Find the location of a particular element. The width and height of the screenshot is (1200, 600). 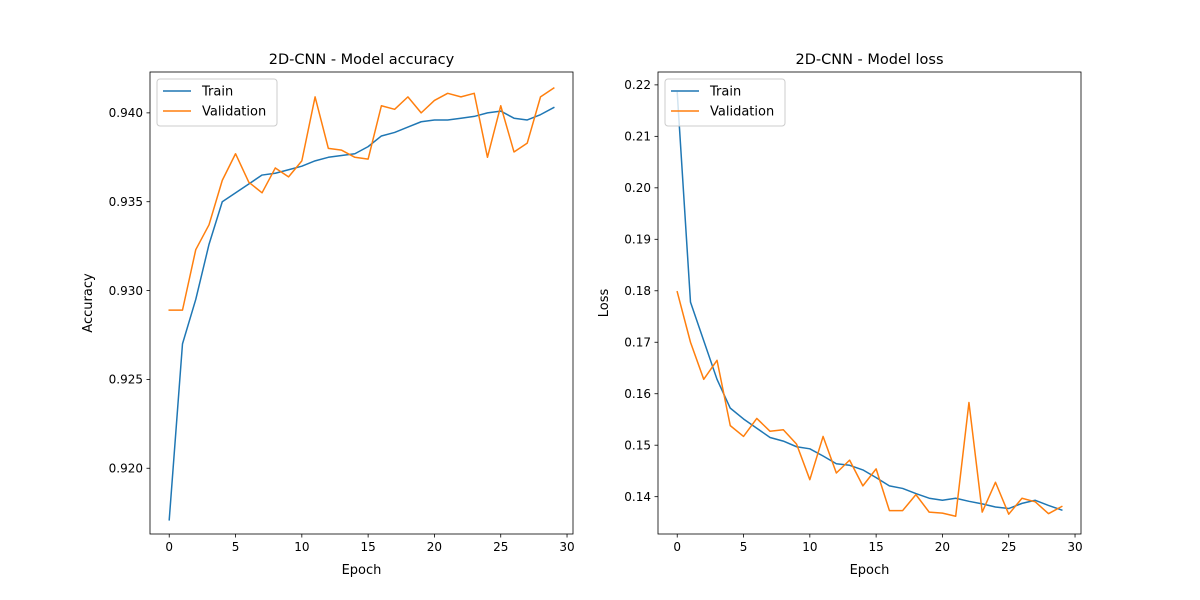

y-tick-label: 0.15 is located at coordinates (637, 446).